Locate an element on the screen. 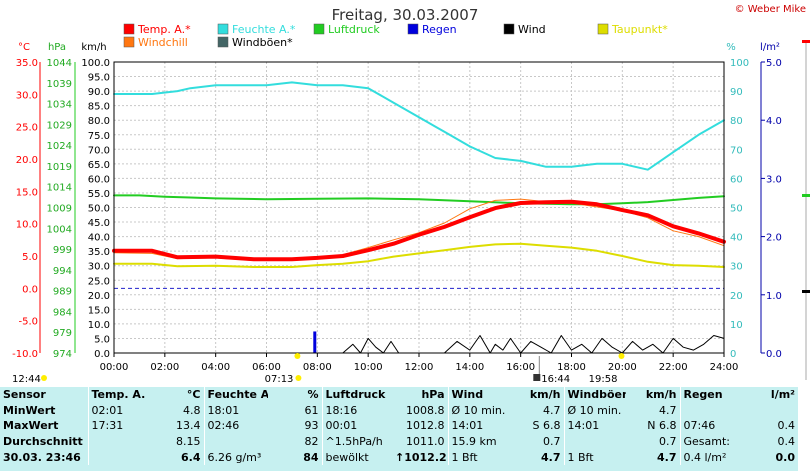  row-label: MaxWert is located at coordinates (31, 426).